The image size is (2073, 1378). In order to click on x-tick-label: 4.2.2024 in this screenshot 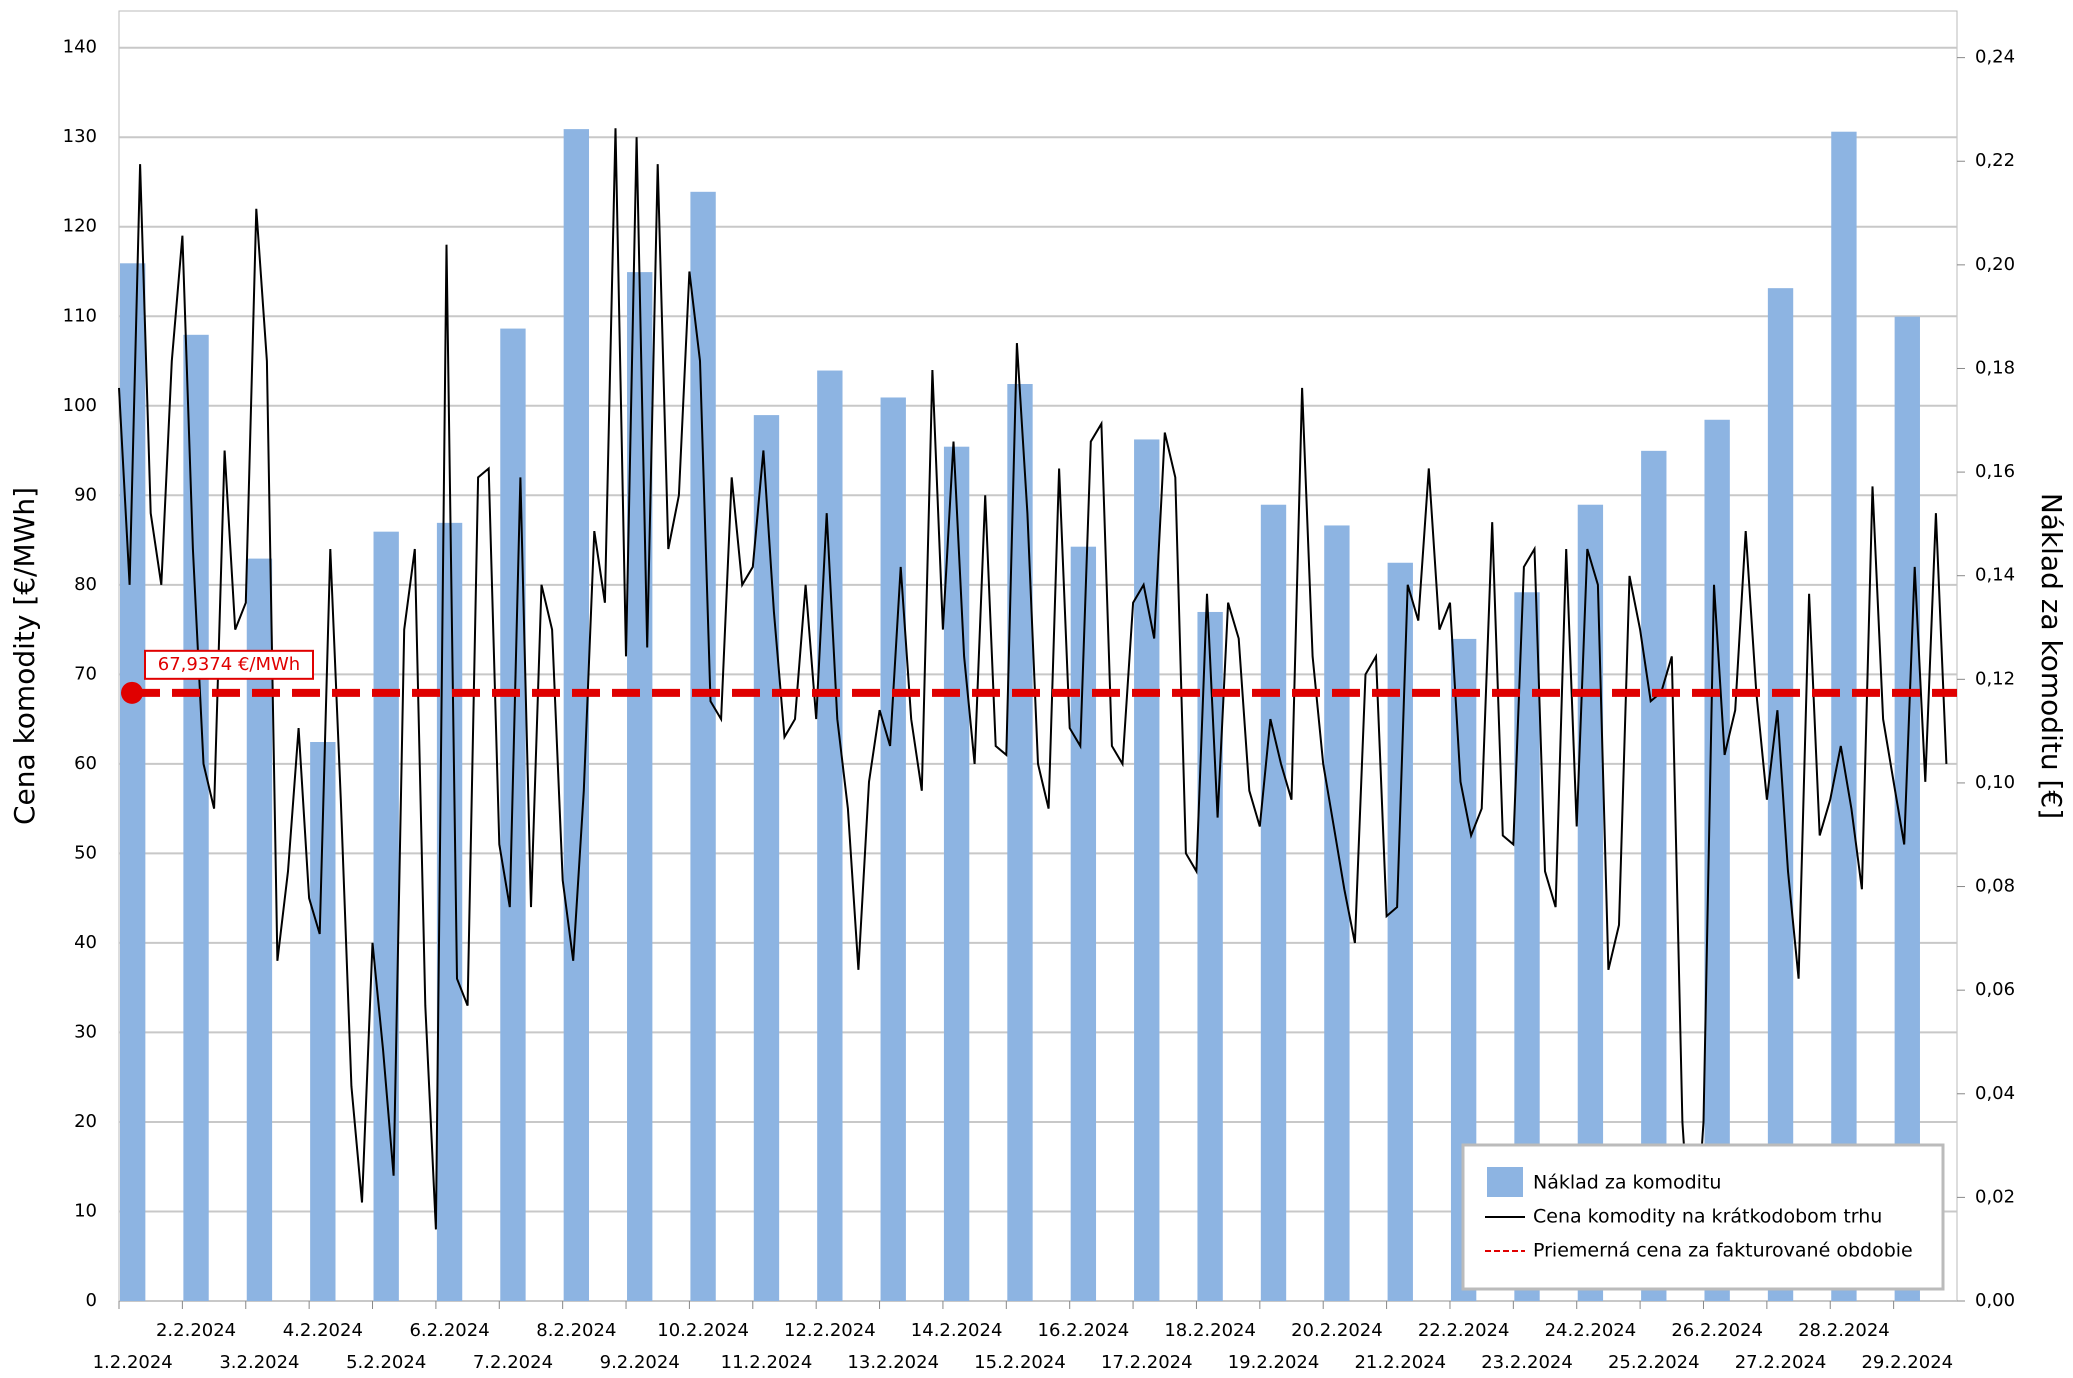, I will do `click(323, 1330)`.